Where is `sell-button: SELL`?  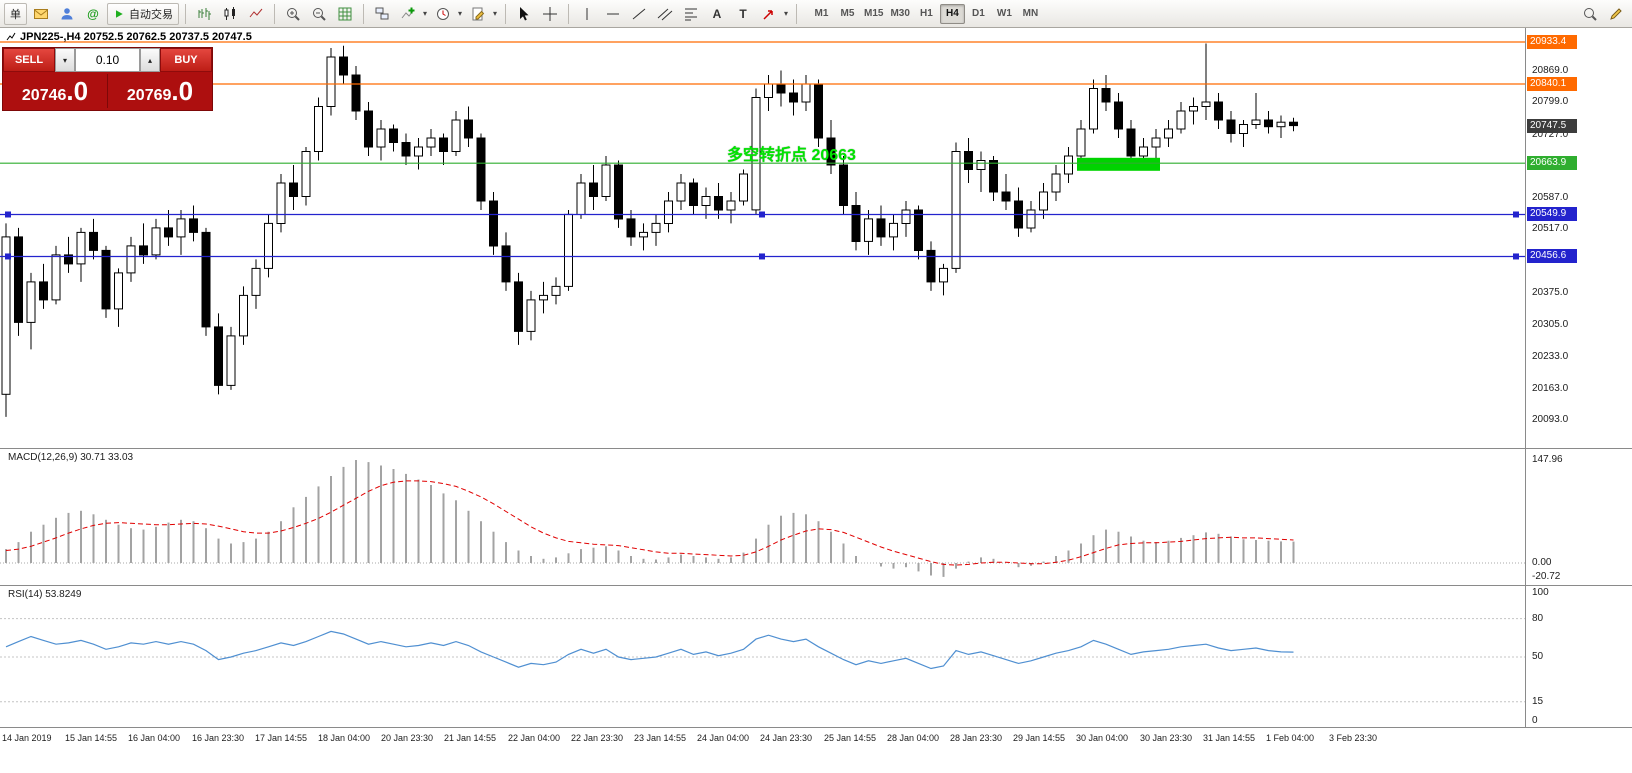 sell-button: SELL is located at coordinates (29, 60).